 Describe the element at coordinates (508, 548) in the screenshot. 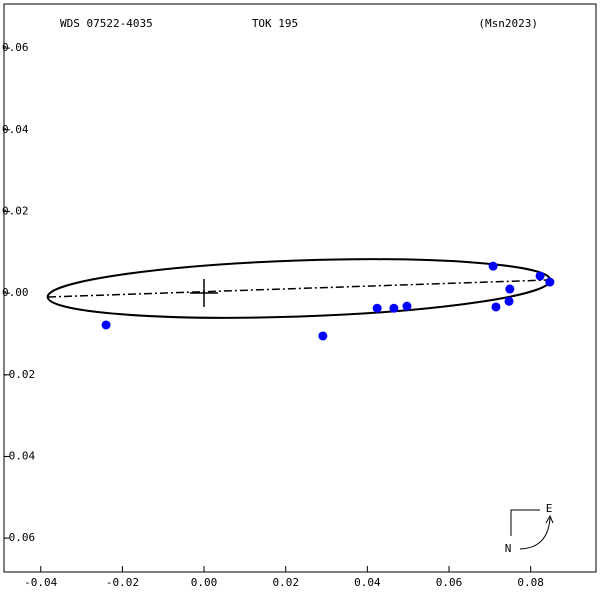

I see `compass-north: N` at that location.